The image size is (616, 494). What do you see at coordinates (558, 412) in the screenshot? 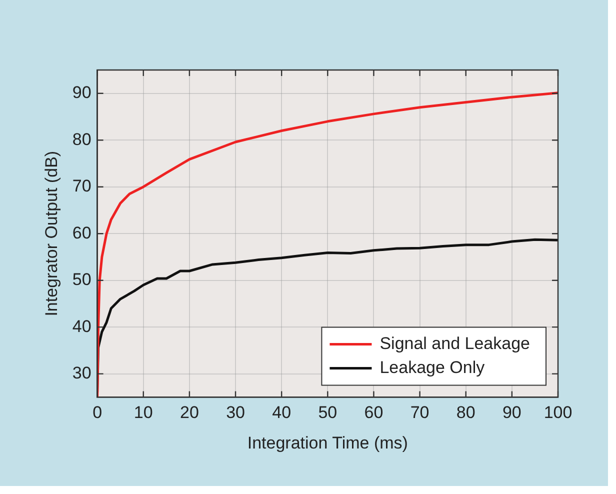
I see `x-tick-label: 100` at bounding box center [558, 412].